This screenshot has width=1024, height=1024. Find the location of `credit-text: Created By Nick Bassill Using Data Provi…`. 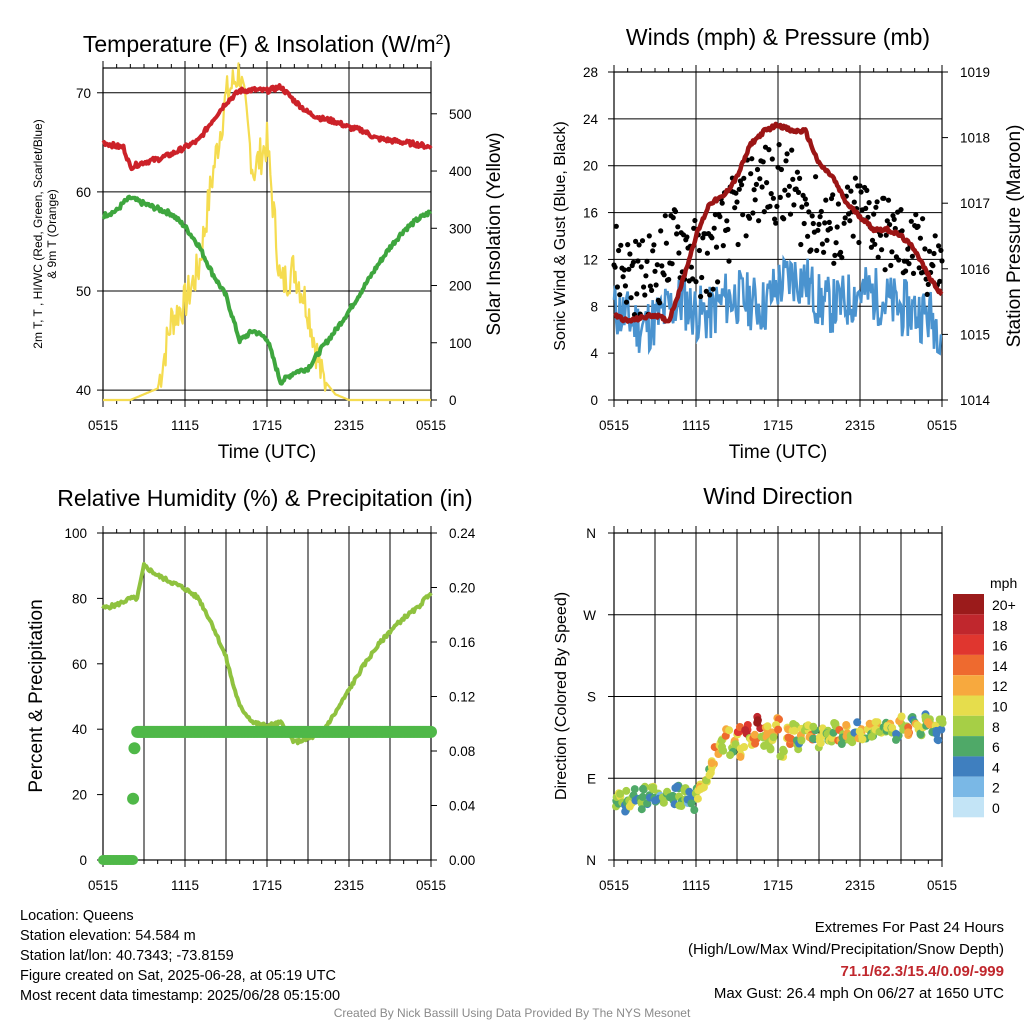

credit-text: Created By Nick Bassill Using Data Provi… is located at coordinates (512, 1013).